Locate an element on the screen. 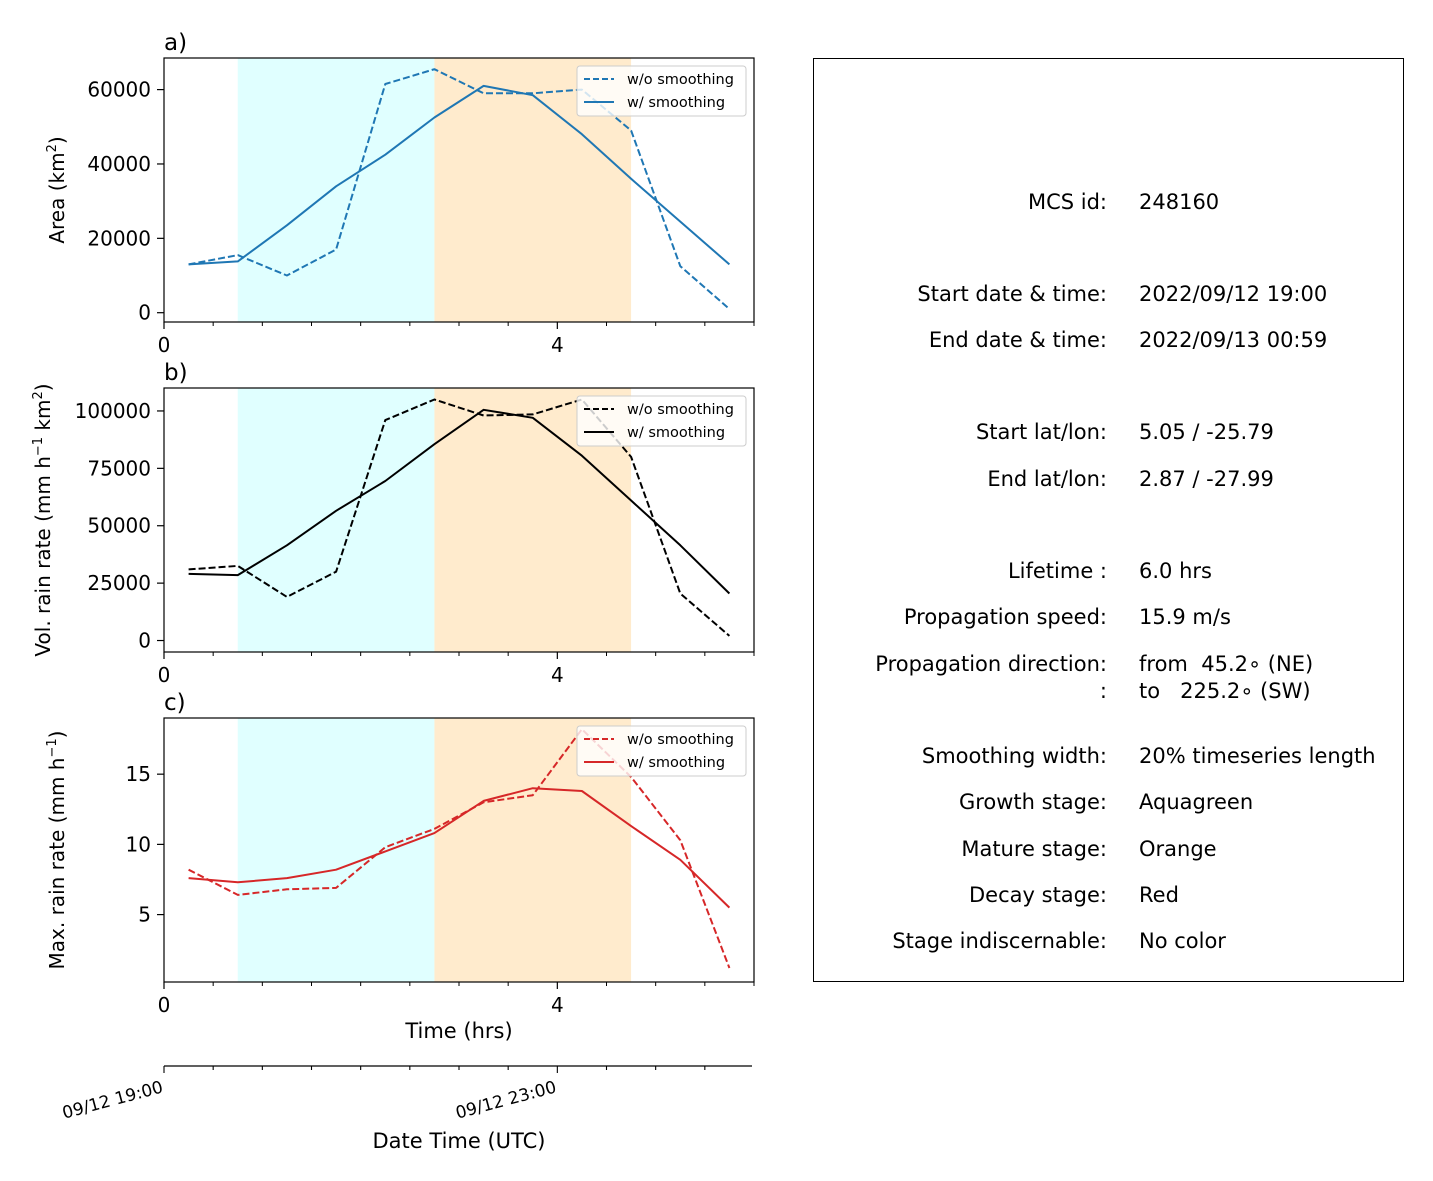 The height and width of the screenshot is (1181, 1433). info-value: from 45.2∘ (NE) is located at coordinates (1226, 664).